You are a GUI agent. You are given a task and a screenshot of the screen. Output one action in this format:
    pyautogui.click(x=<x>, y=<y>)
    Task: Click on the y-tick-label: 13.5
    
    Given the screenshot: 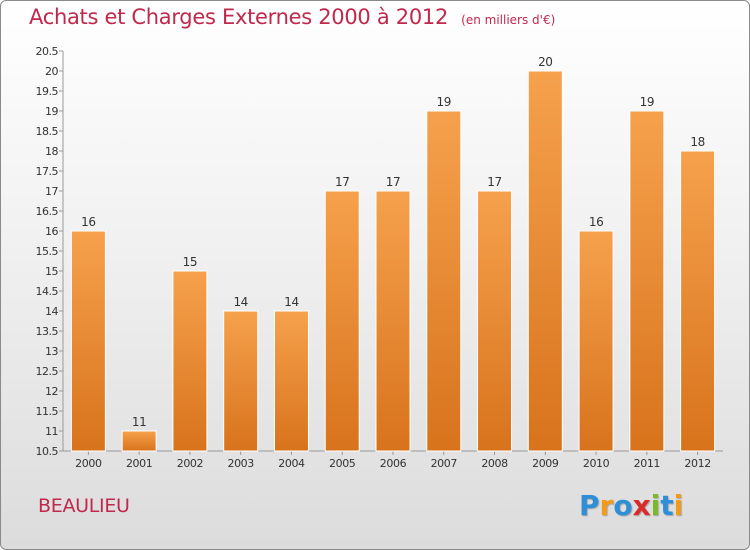 What is the action you would take?
    pyautogui.click(x=47, y=331)
    